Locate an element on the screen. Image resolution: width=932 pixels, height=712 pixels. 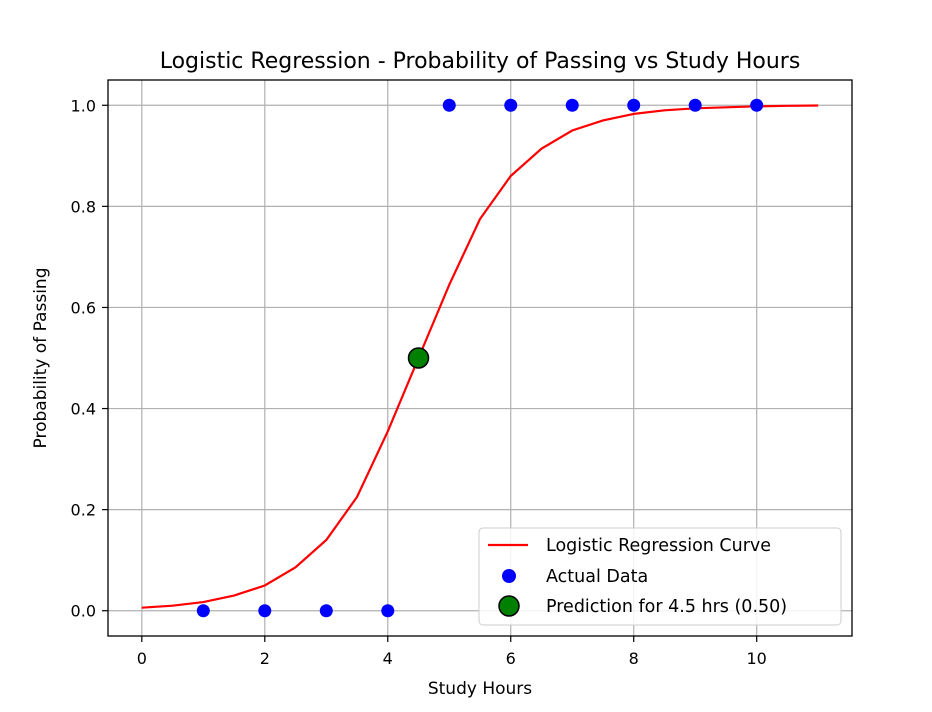
x-tick-label: 6 is located at coordinates (511, 658).